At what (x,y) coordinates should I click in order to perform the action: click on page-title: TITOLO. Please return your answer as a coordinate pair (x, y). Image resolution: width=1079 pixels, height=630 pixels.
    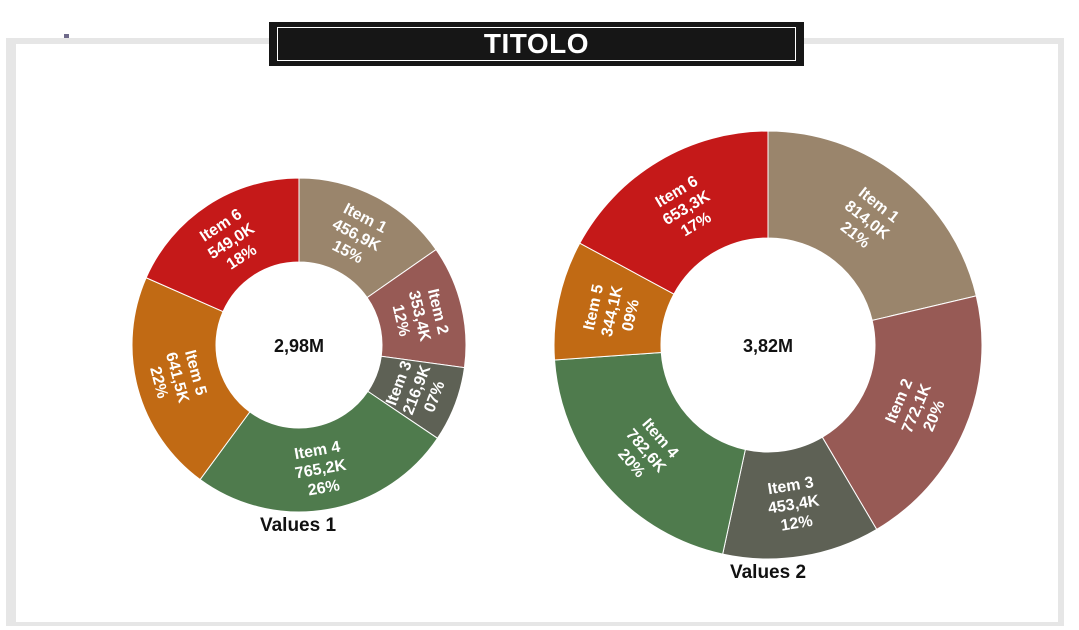
    Looking at the image, I should click on (536, 44).